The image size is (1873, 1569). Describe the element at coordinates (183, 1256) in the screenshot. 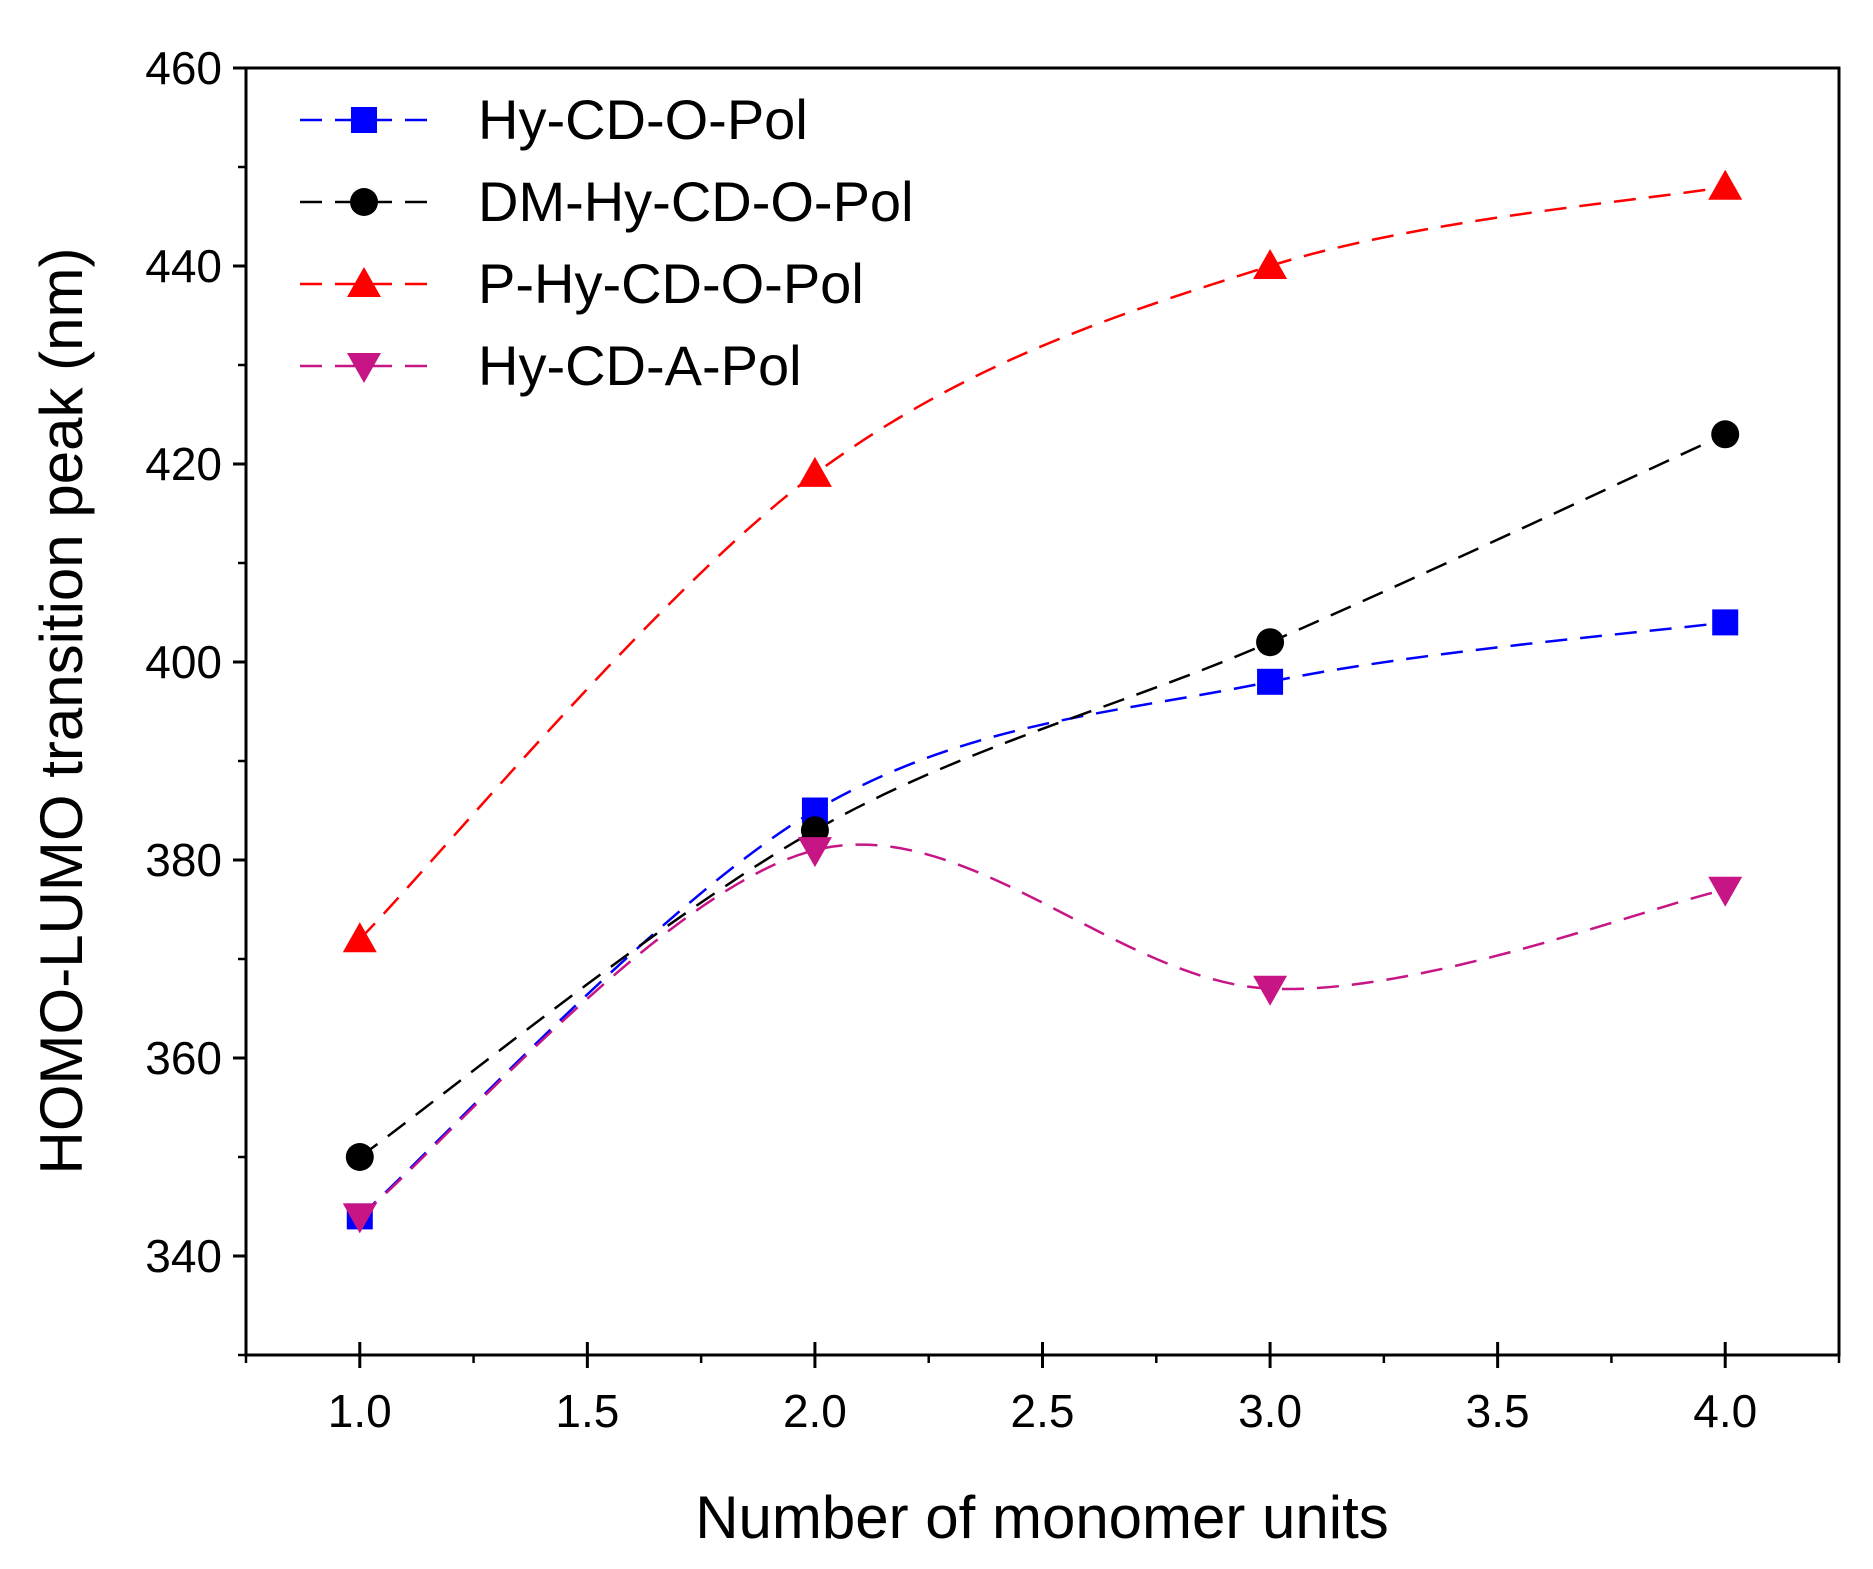

I see `y-tick-label: 340` at that location.